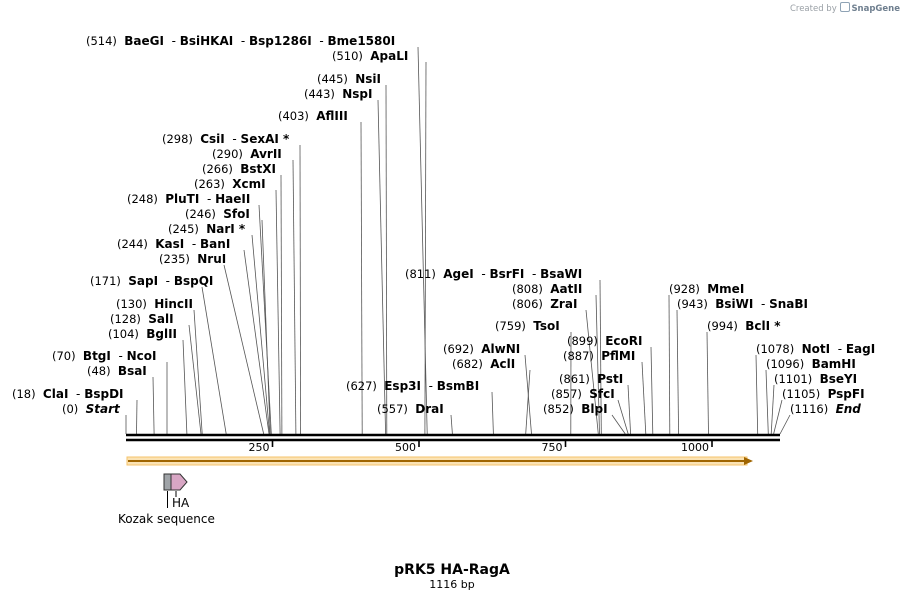  I want to click on enzyme-name: Start, so click(103, 409).